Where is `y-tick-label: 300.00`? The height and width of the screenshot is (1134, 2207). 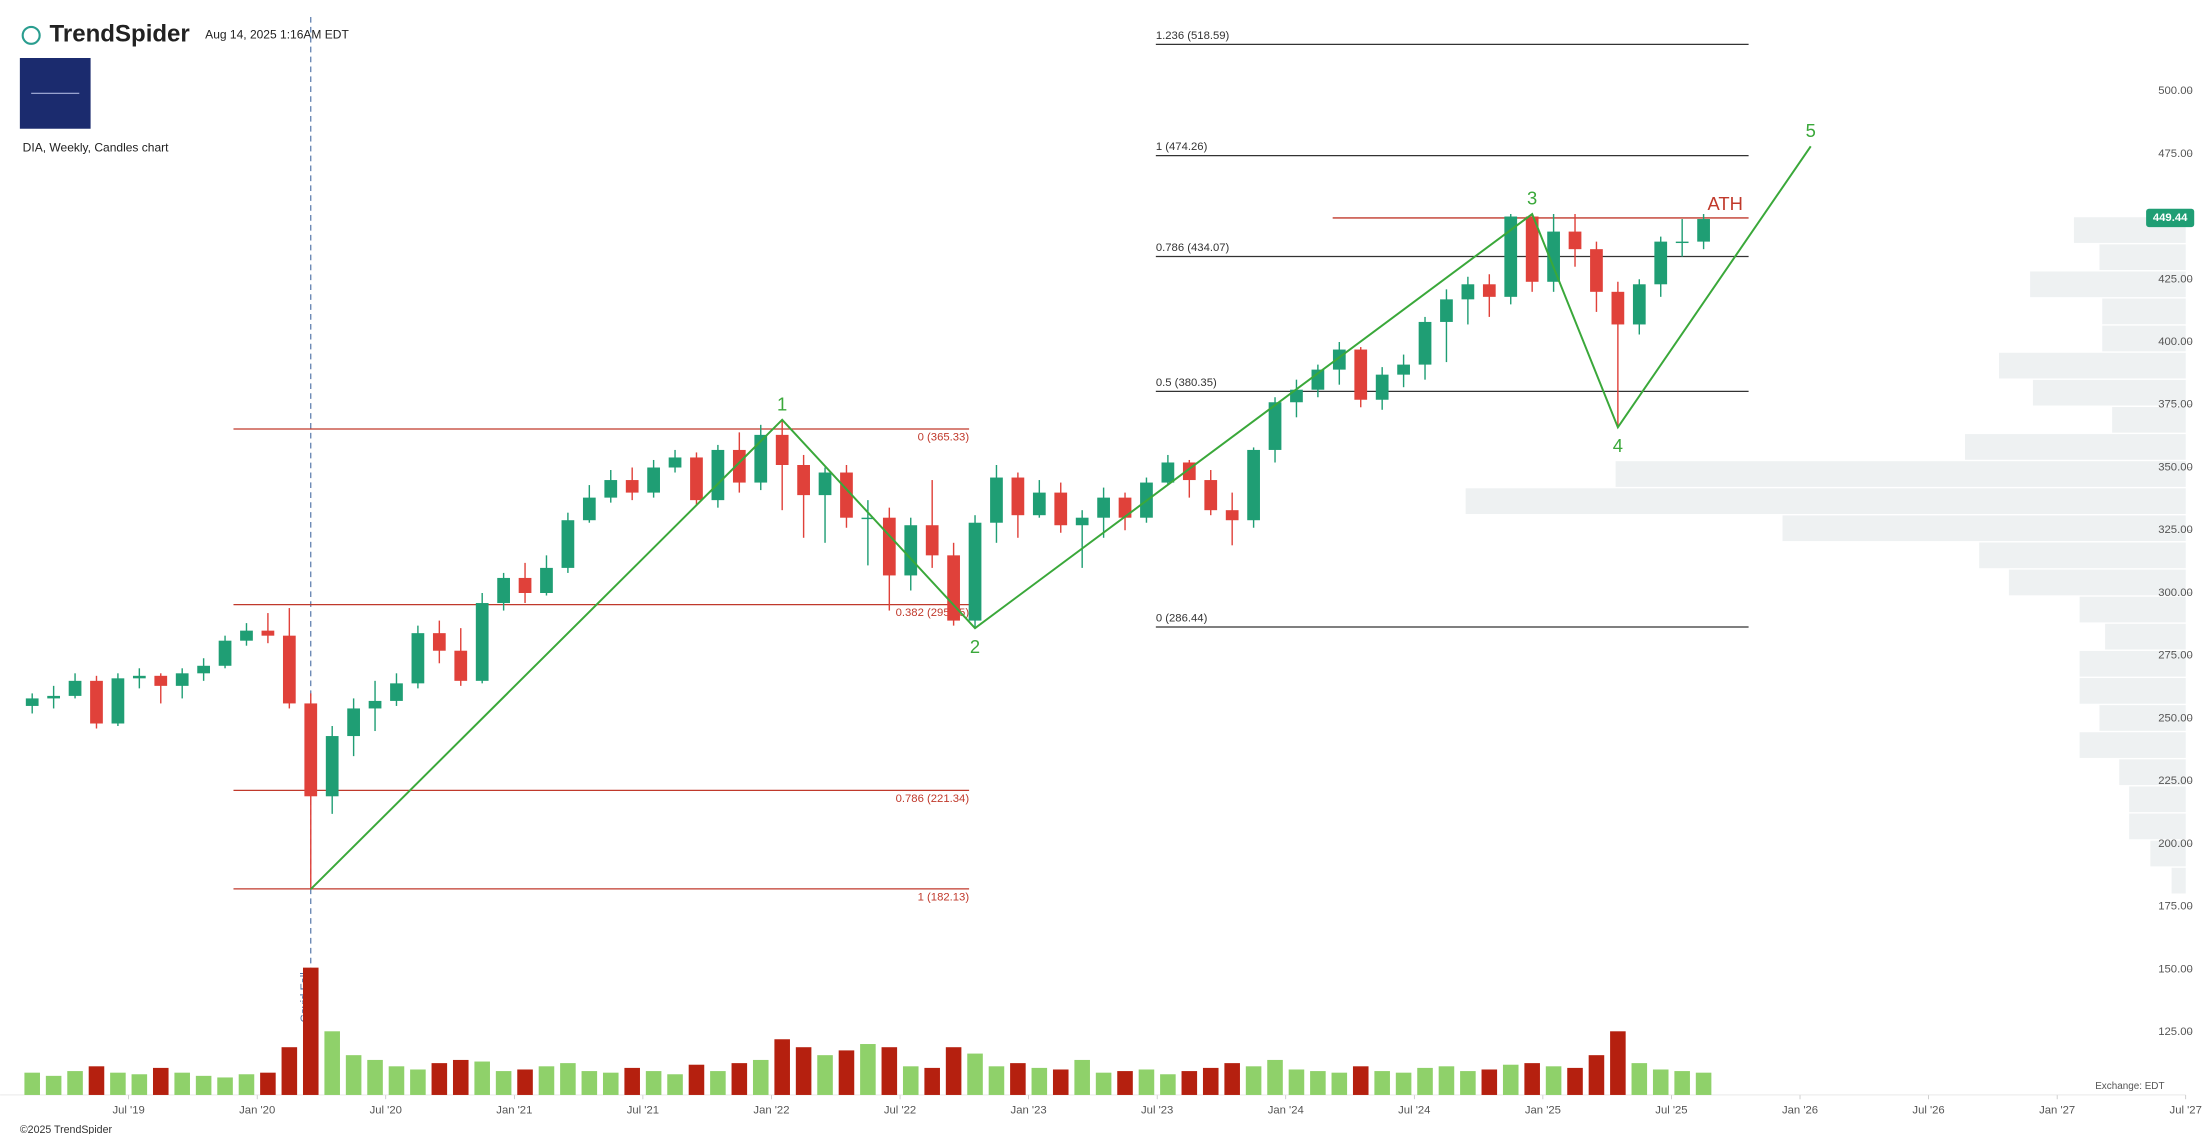 y-tick-label: 300.00 is located at coordinates (2175, 593).